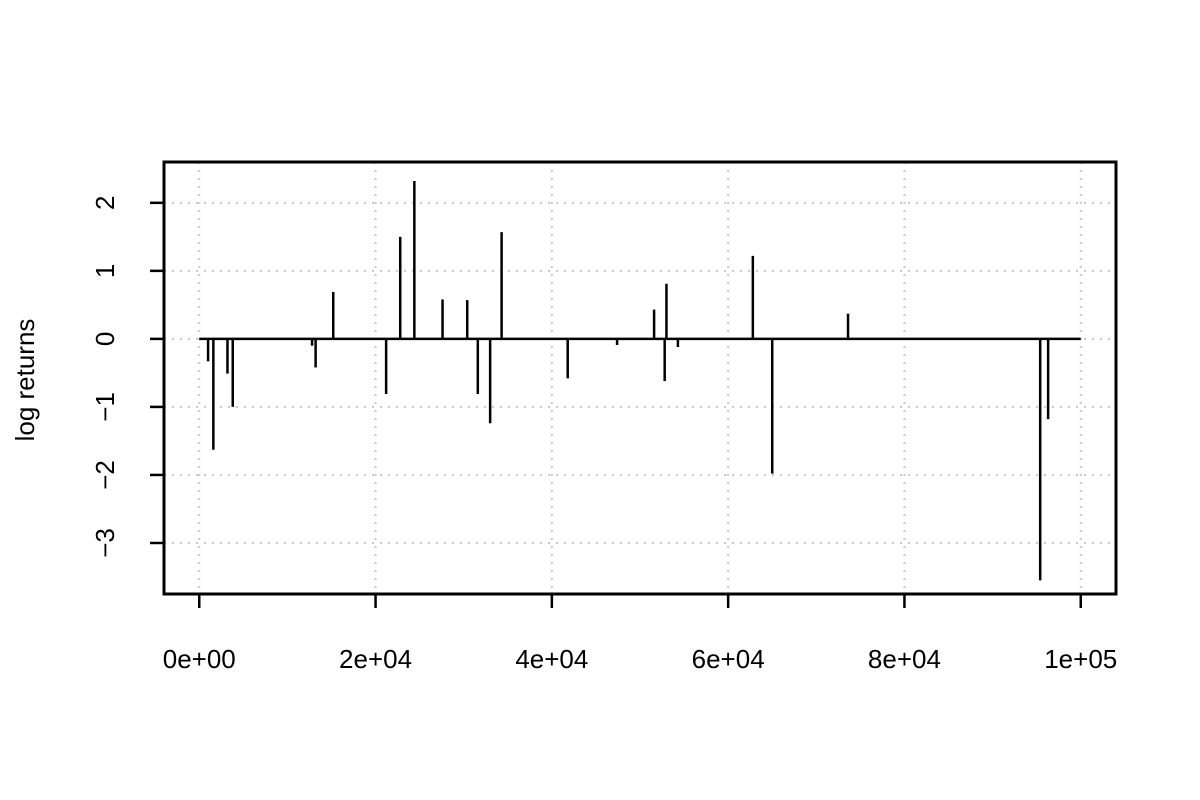  I want to click on x-tick-label-3: 6e+04, so click(728, 659).